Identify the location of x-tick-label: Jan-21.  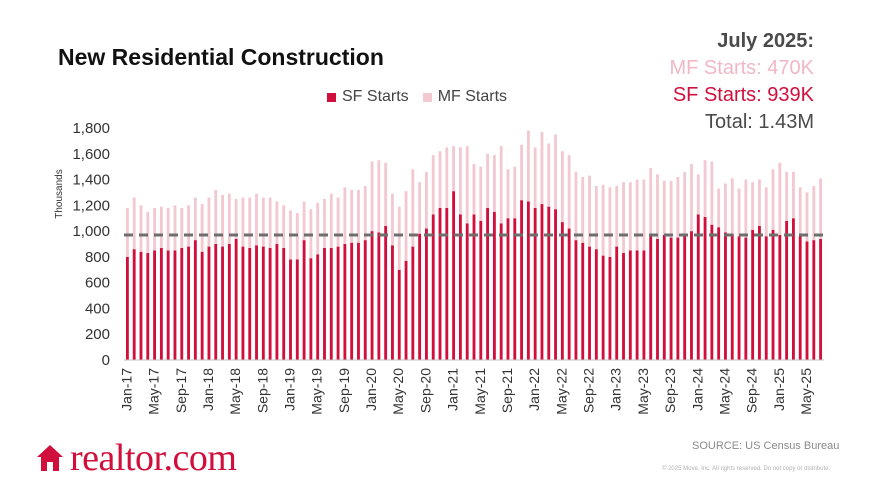
(453, 389).